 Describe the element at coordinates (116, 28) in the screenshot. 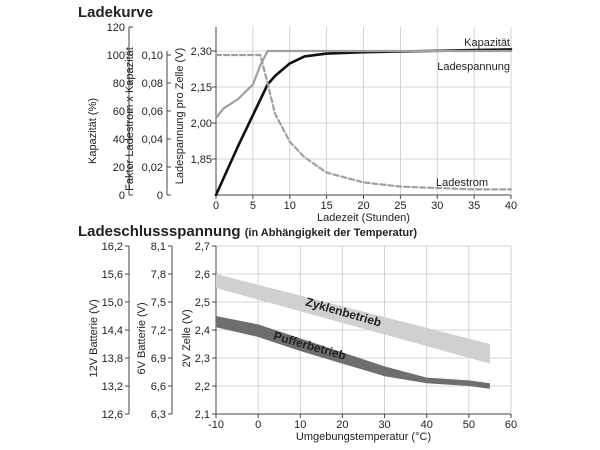

I see `capacity-axis-tick-label: 120` at that location.